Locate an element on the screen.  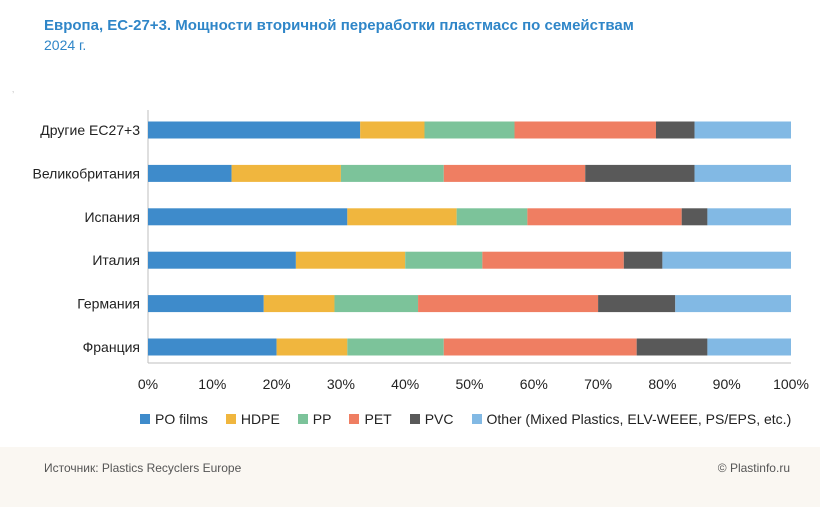
x-tick-label: 30% is located at coordinates (341, 384).